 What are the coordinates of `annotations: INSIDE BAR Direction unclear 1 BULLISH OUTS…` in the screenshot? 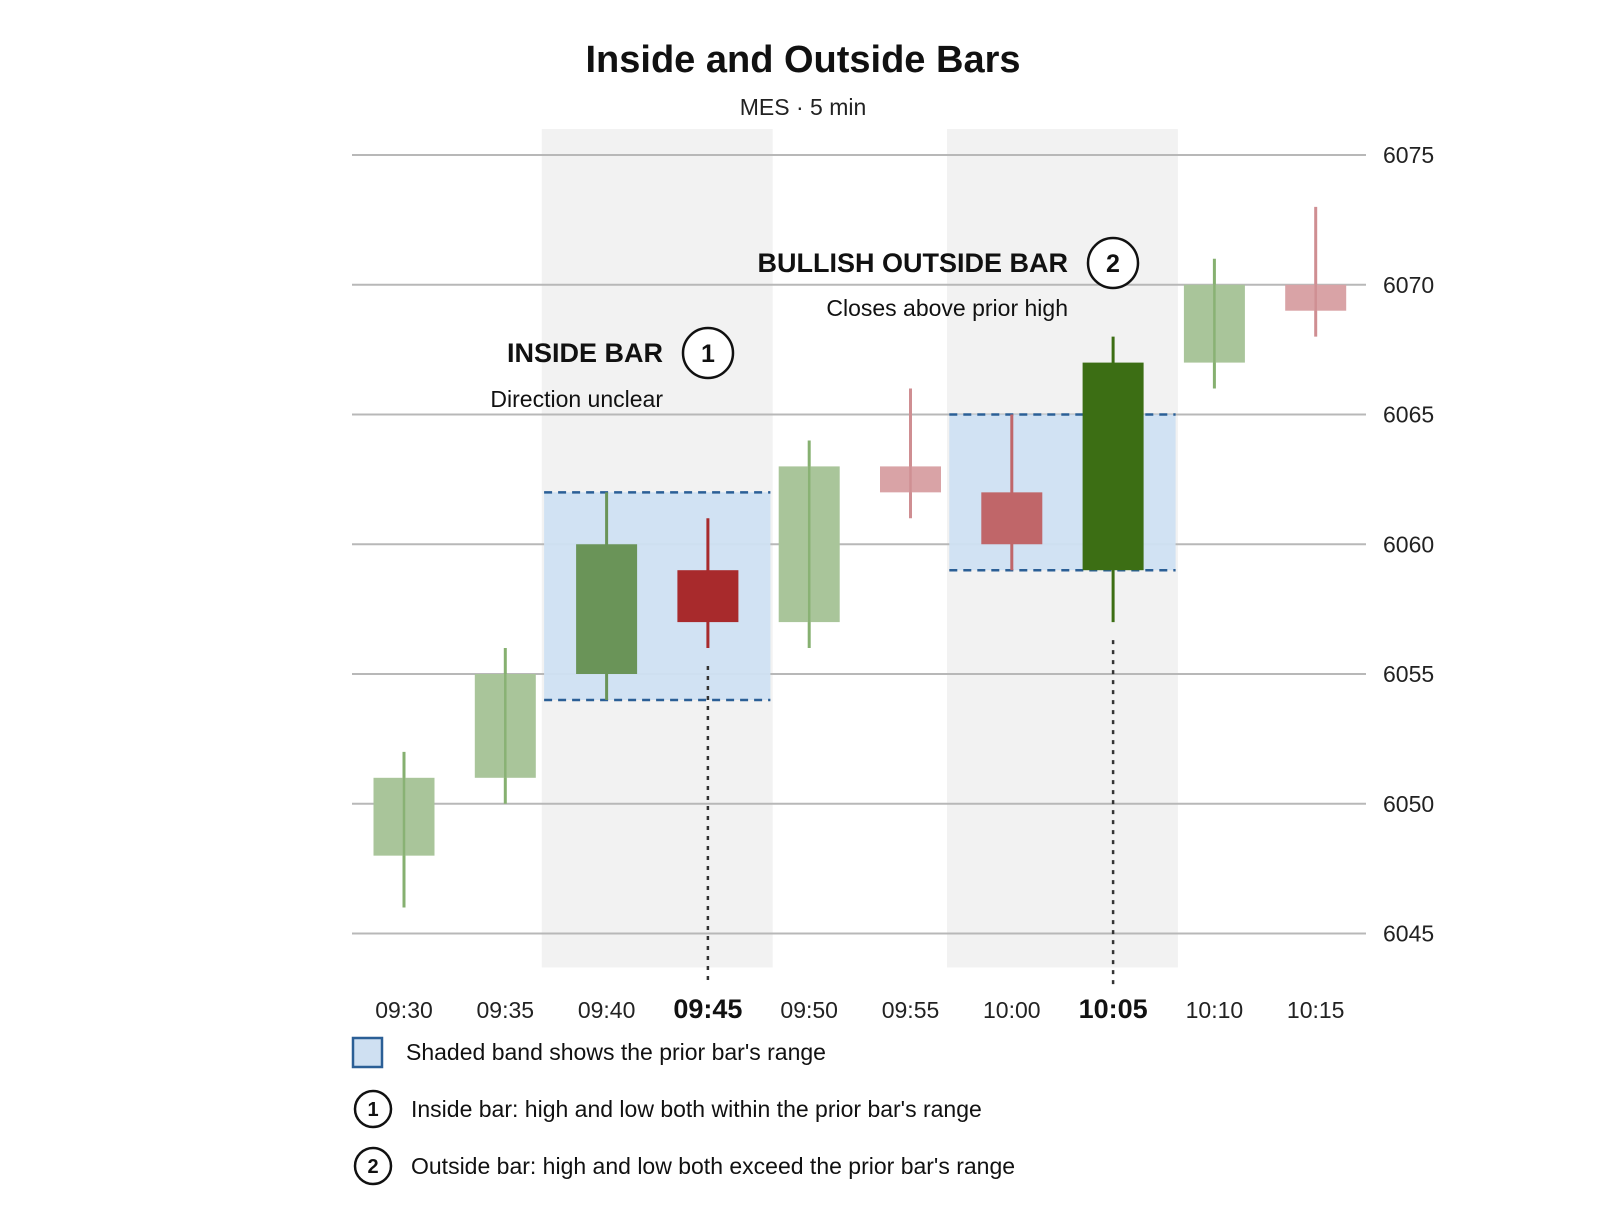 It's located at (815, 324).